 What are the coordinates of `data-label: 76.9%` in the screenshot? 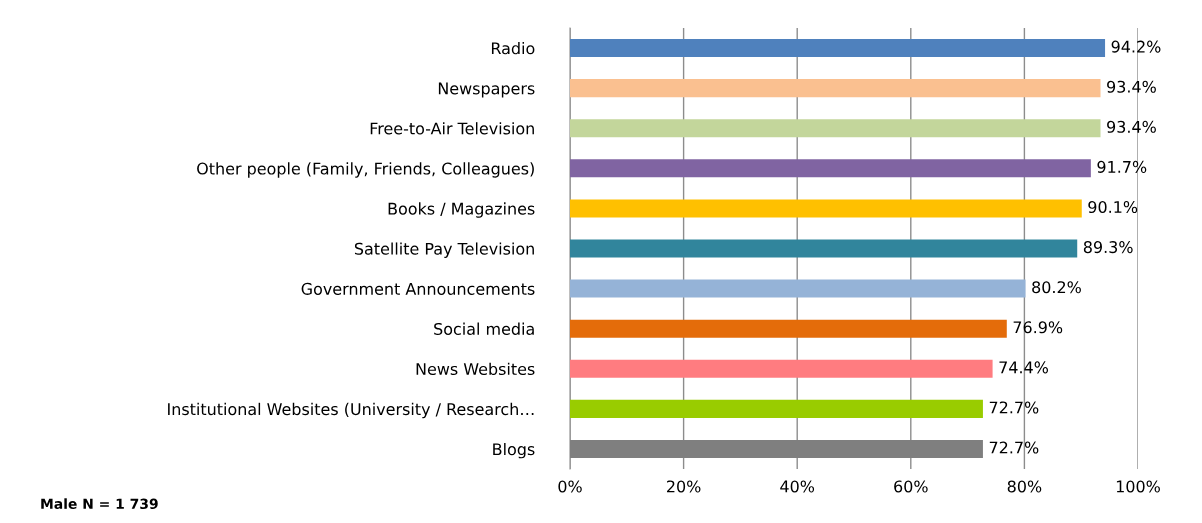 It's located at (1038, 327).